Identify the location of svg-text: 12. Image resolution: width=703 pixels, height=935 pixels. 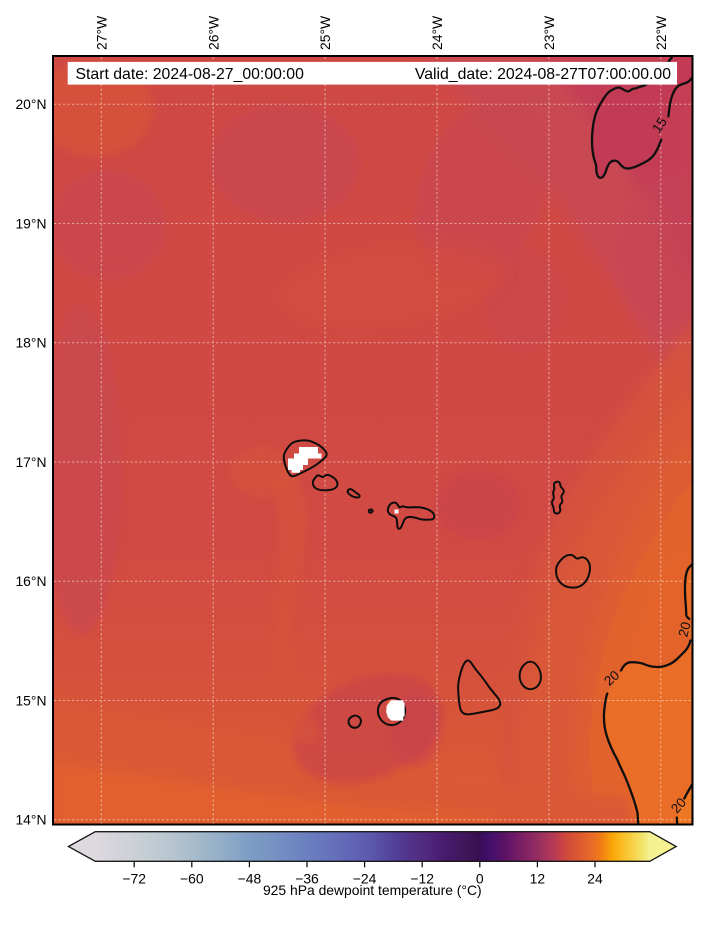
(538, 879).